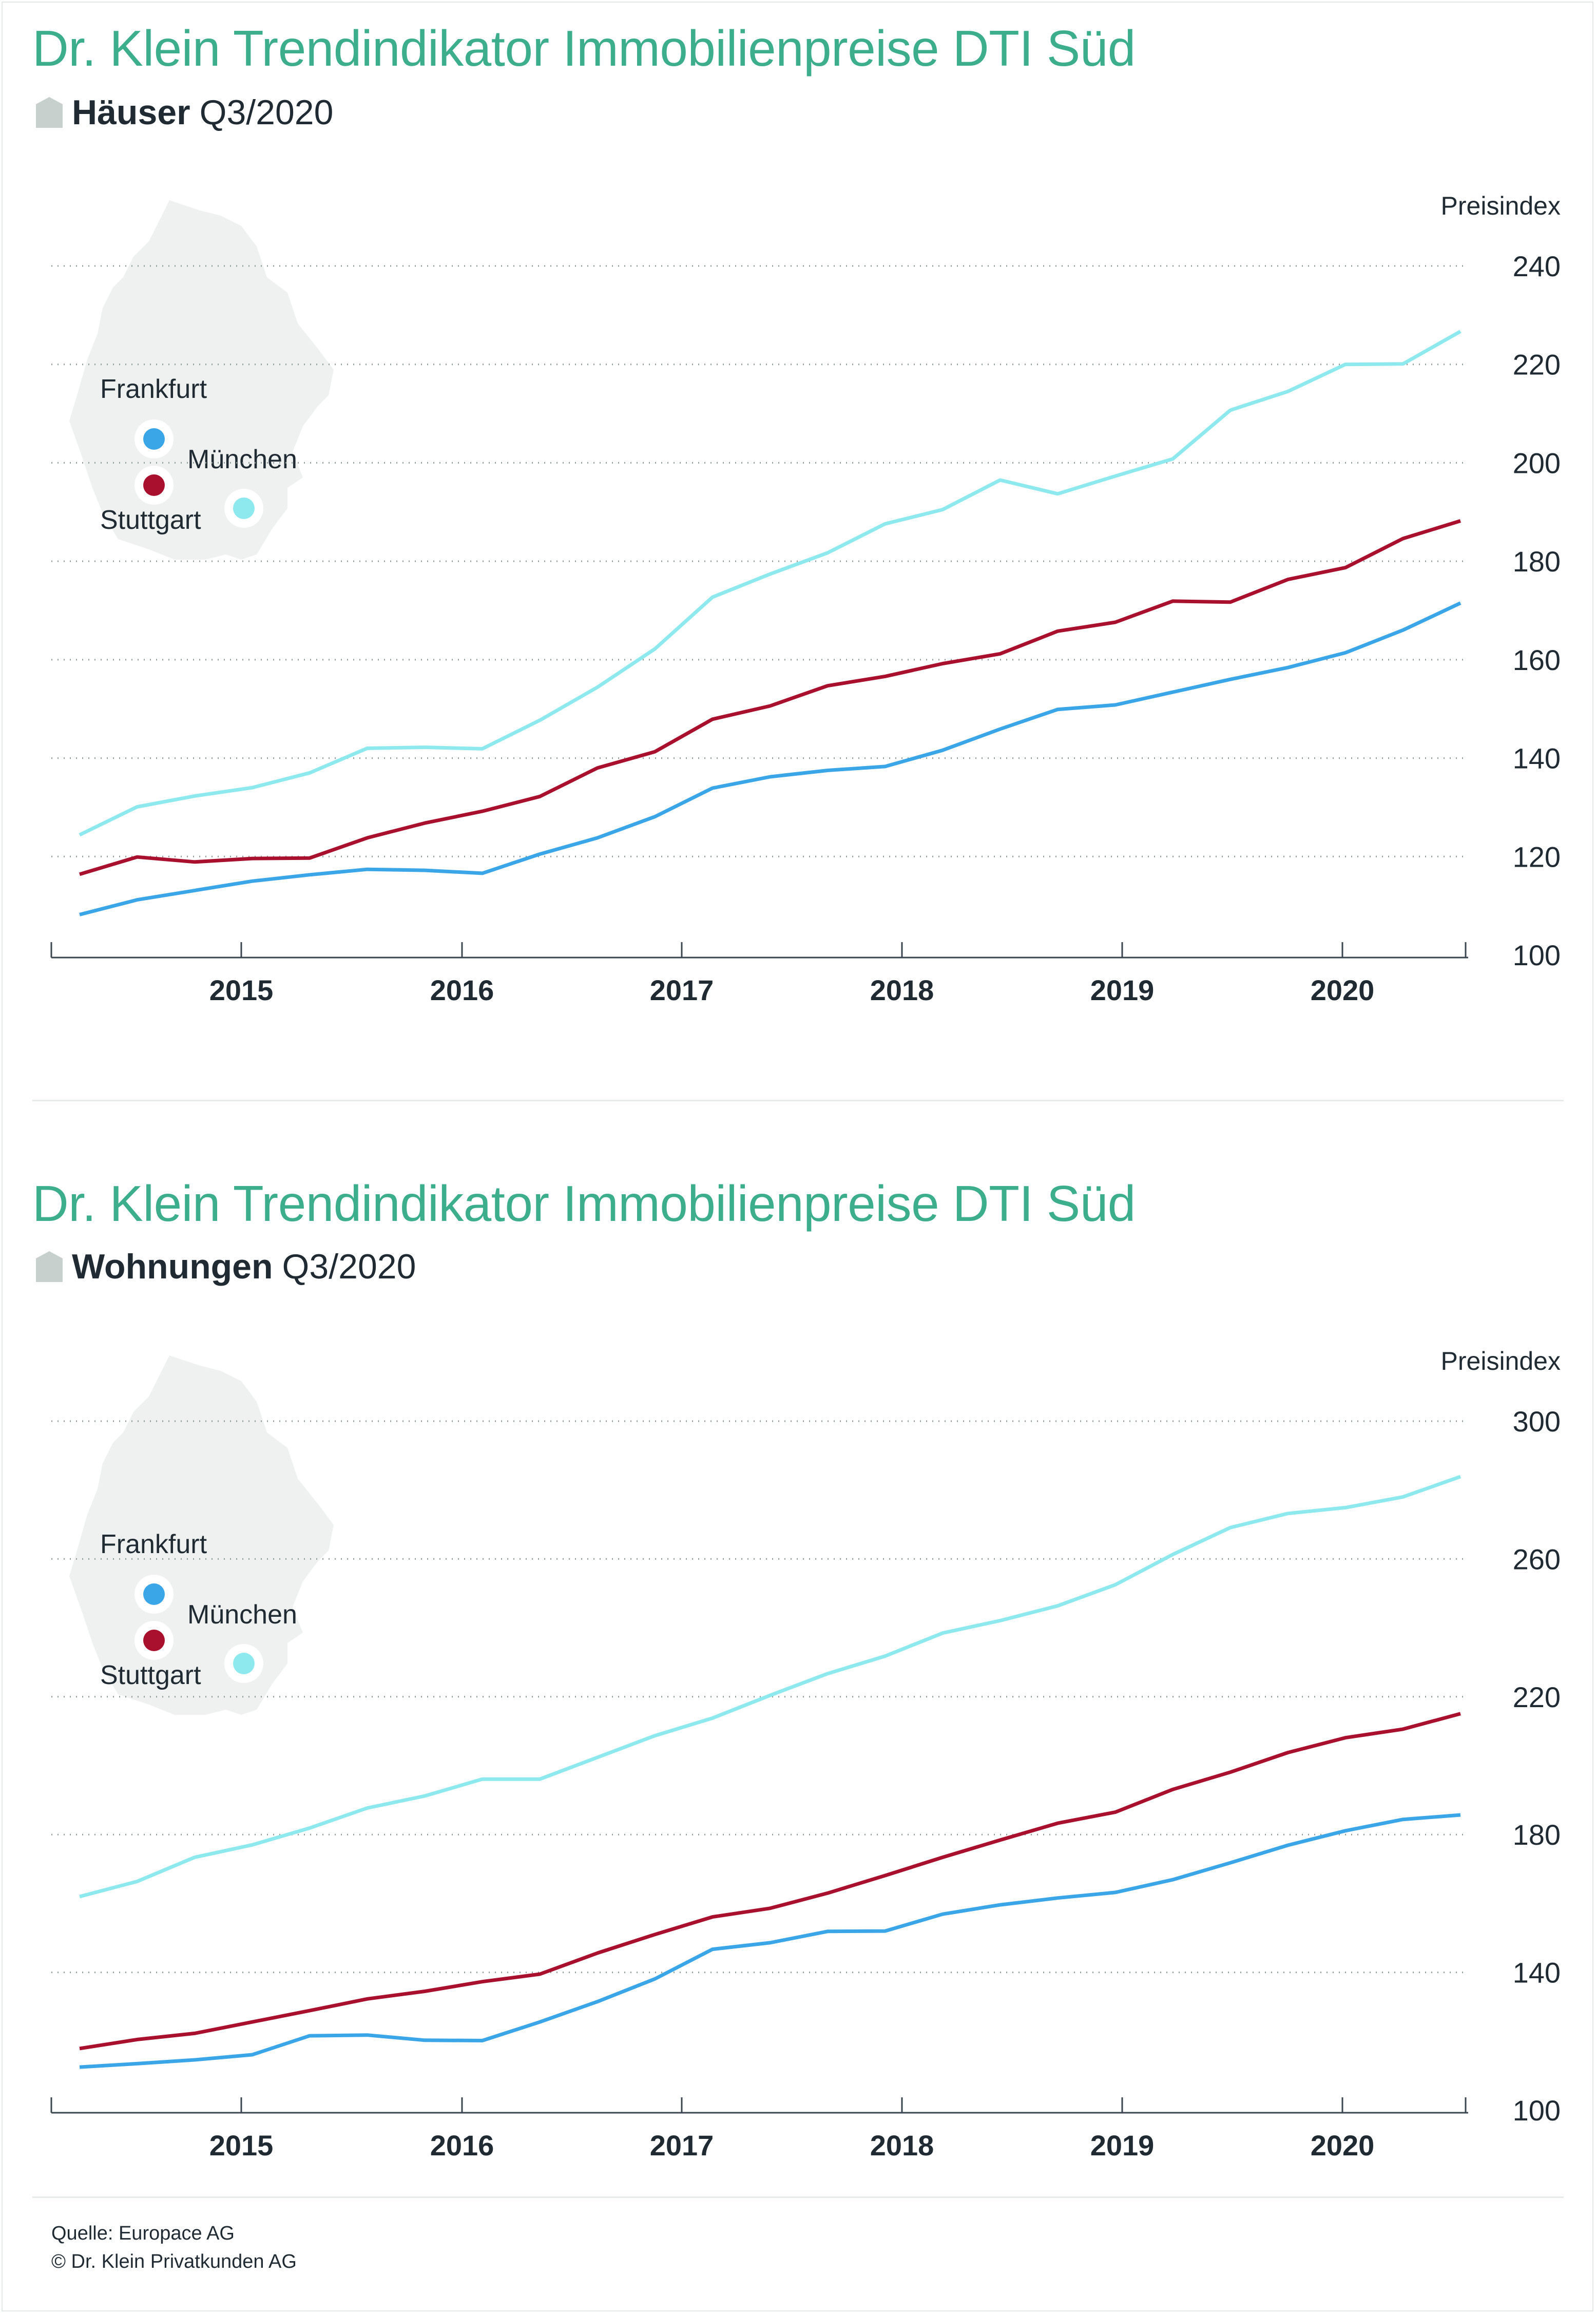 The image size is (1596, 2314). I want to click on chart1-subtitle: Häuser Q3/2020, so click(184, 112).